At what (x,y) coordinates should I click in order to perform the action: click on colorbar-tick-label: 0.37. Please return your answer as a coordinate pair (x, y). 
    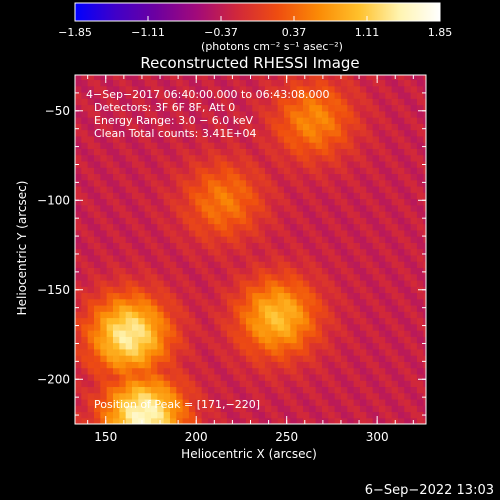
    Looking at the image, I should click on (294, 32).